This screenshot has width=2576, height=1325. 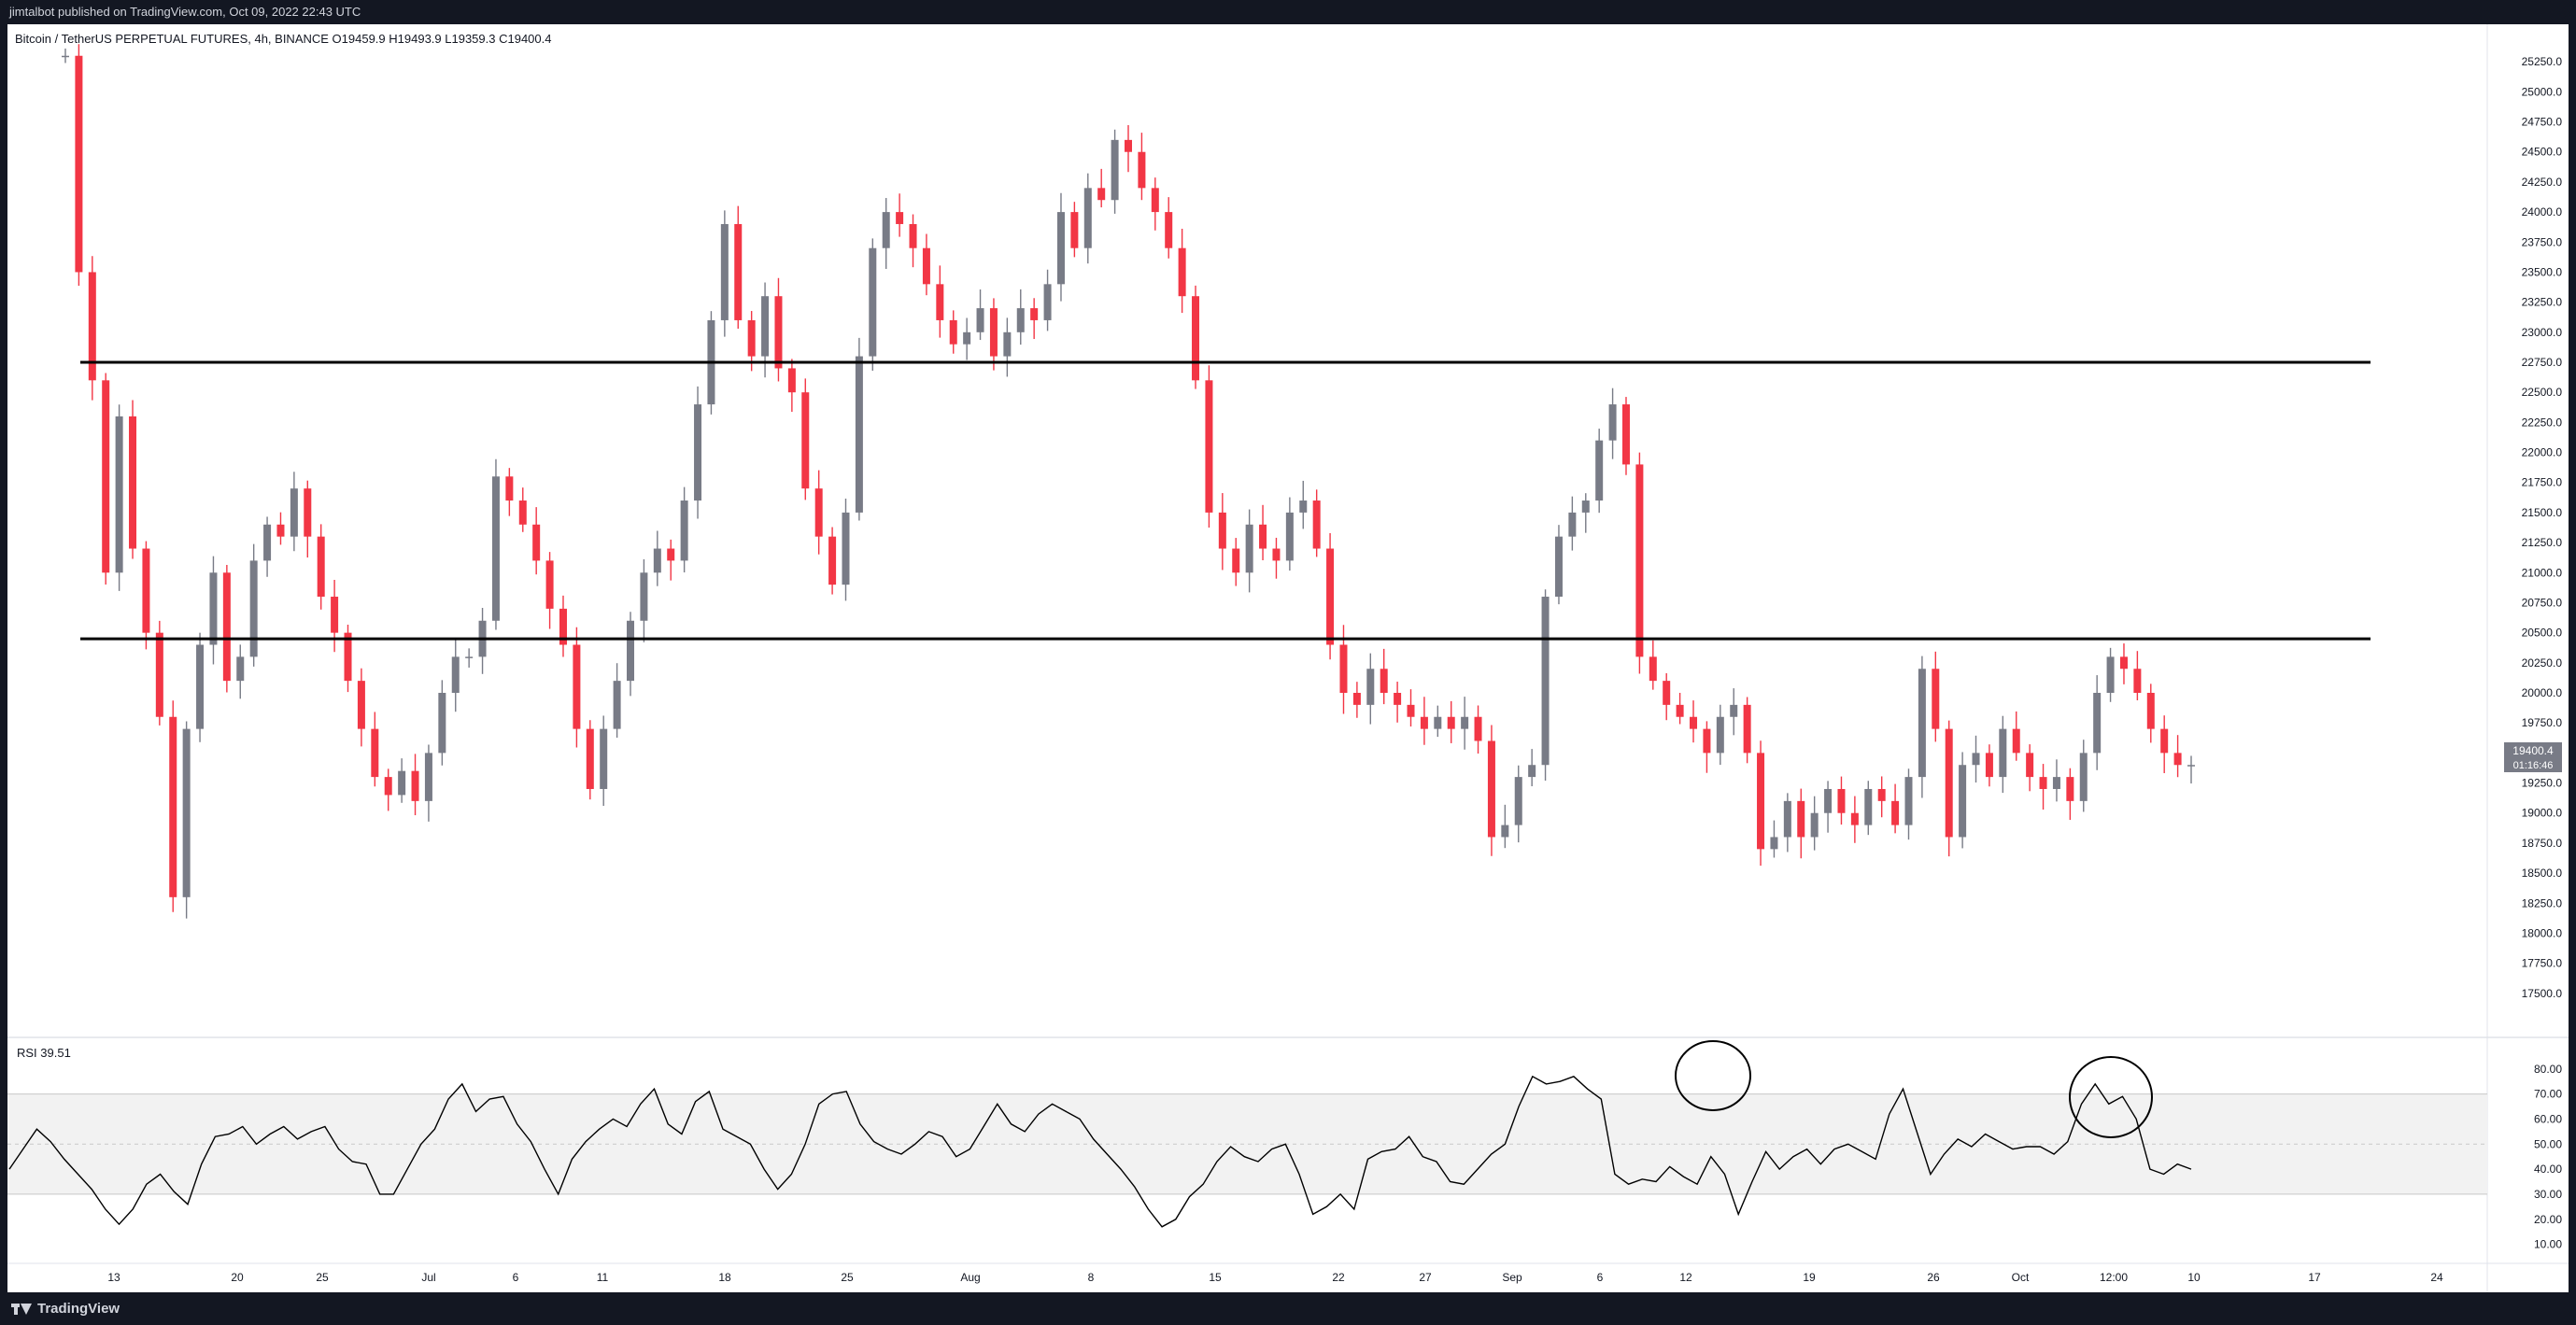 I want to click on time-tick-label: 6, so click(x=1600, y=1277).